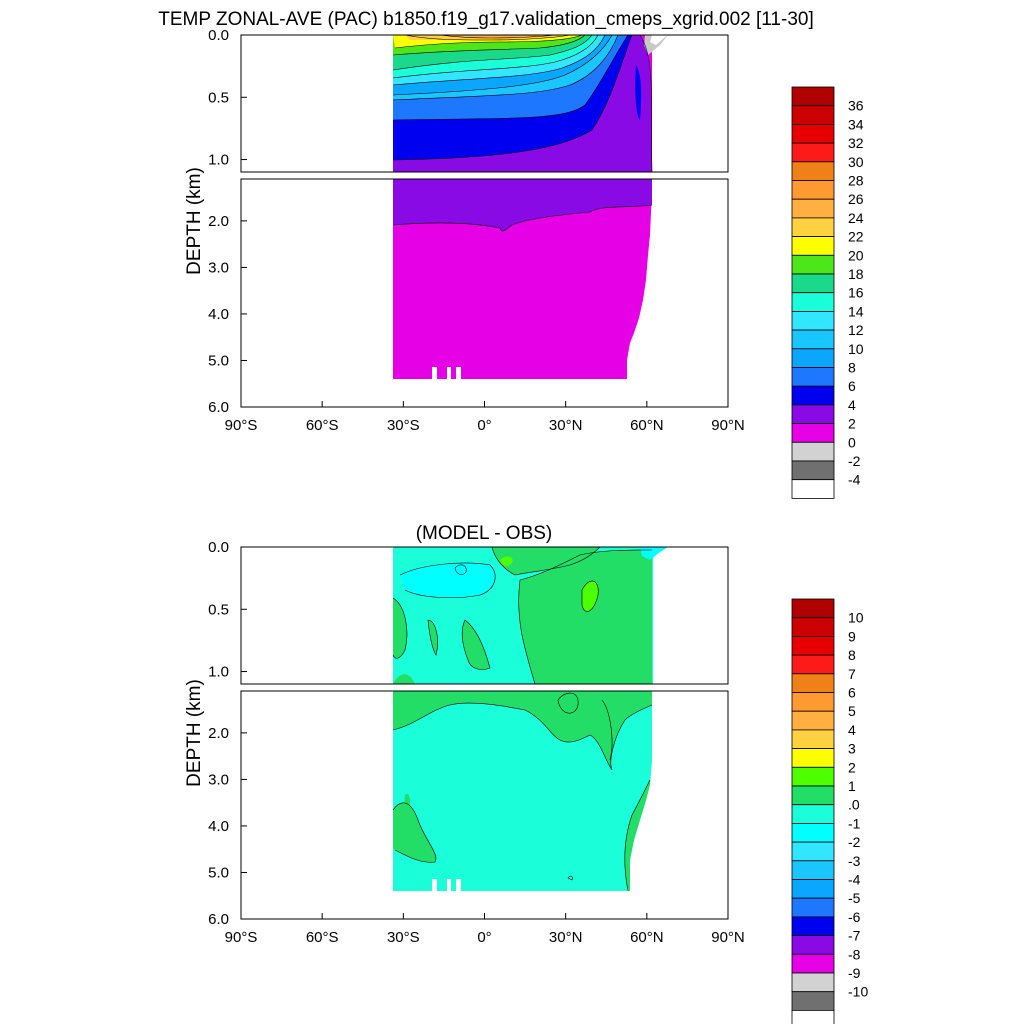  I want to click on colorbar-label: -8, so click(854, 954).